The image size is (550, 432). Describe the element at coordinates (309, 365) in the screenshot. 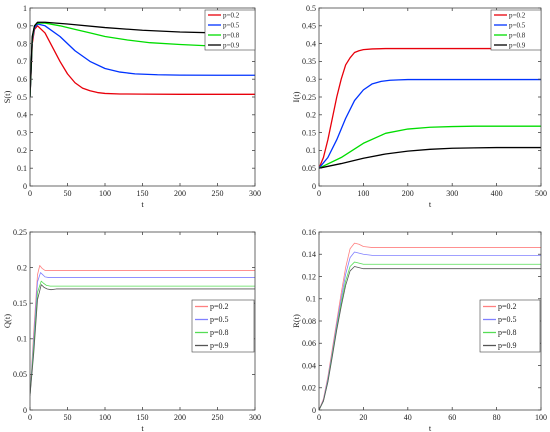

I see `y-tick-label: 0.04` at that location.